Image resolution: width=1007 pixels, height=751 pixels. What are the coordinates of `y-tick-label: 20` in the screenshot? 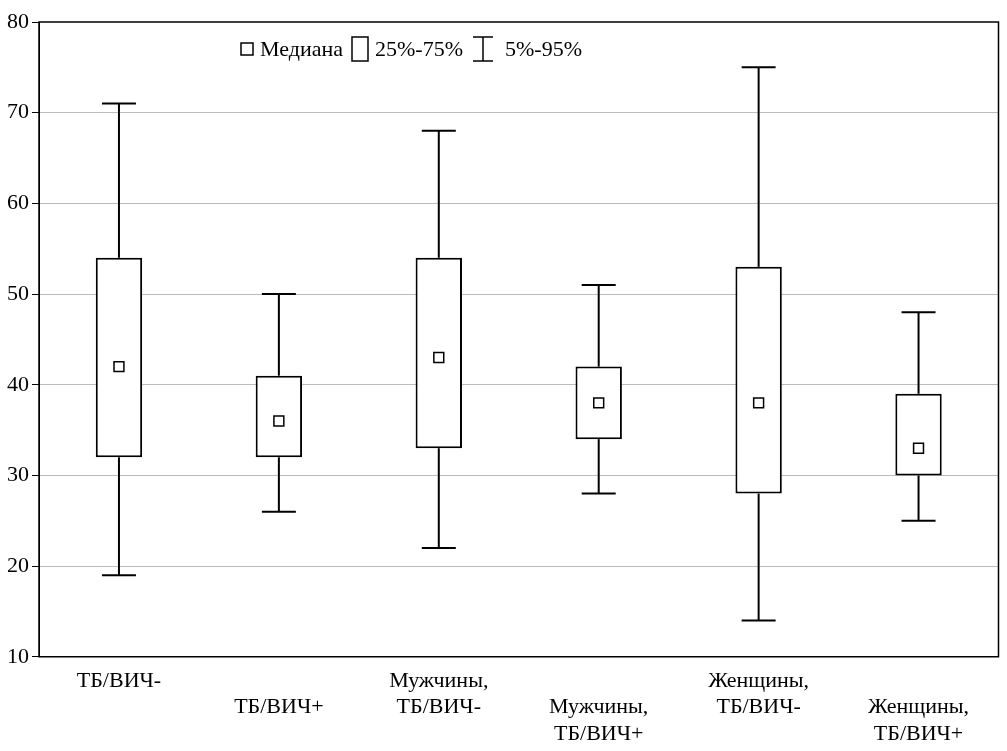 It's located at (18, 564).